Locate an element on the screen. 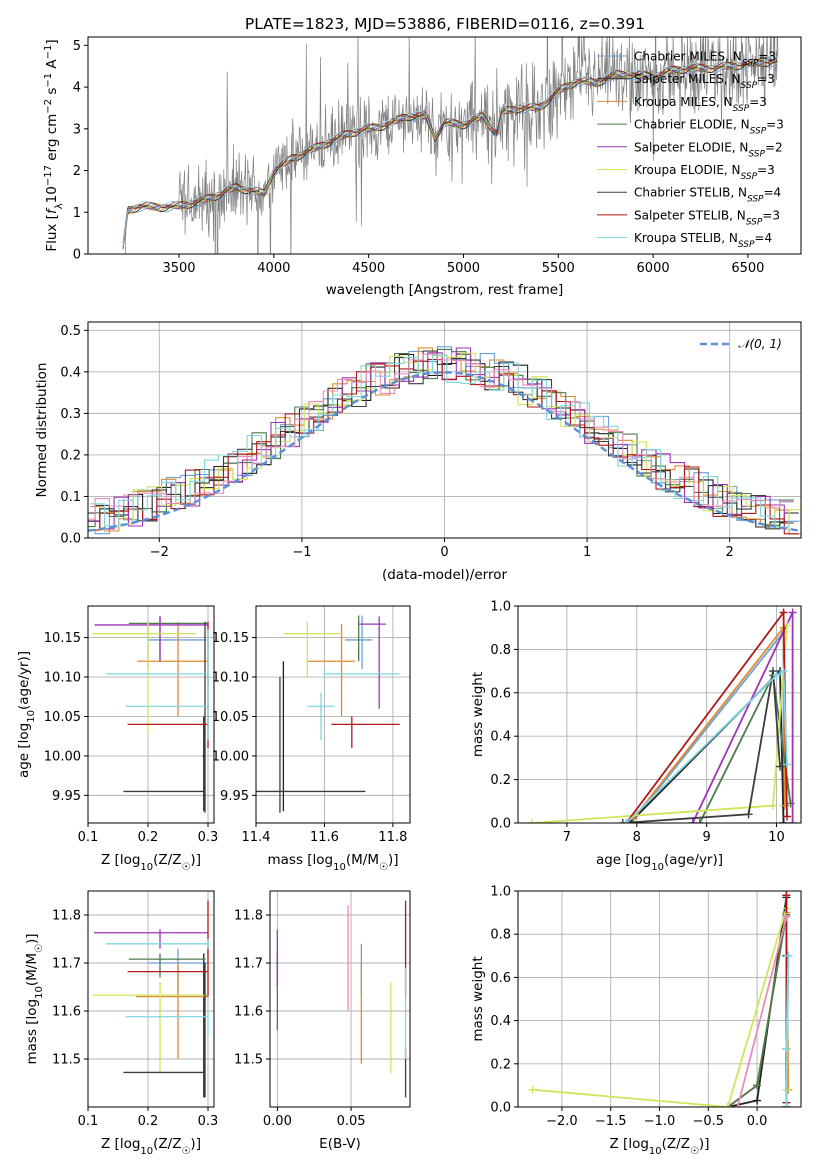 This screenshot has height=1170, width=819. x-tick-label: 4000 is located at coordinates (273, 268).